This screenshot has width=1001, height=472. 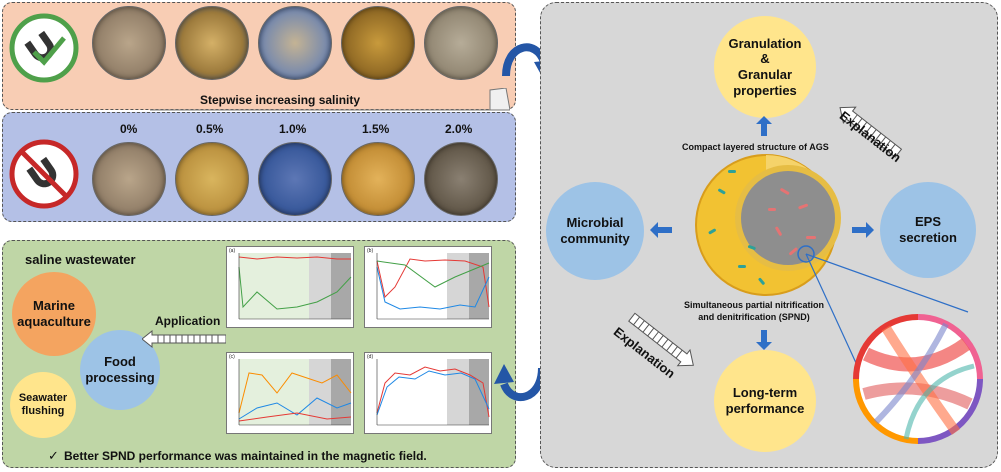 What do you see at coordinates (188, 321) in the screenshot?
I see `application-label: Application` at bounding box center [188, 321].